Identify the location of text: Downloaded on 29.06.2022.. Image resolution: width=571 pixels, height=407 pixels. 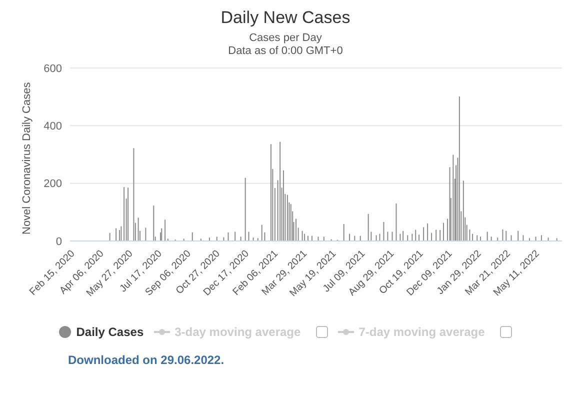
(147, 360).